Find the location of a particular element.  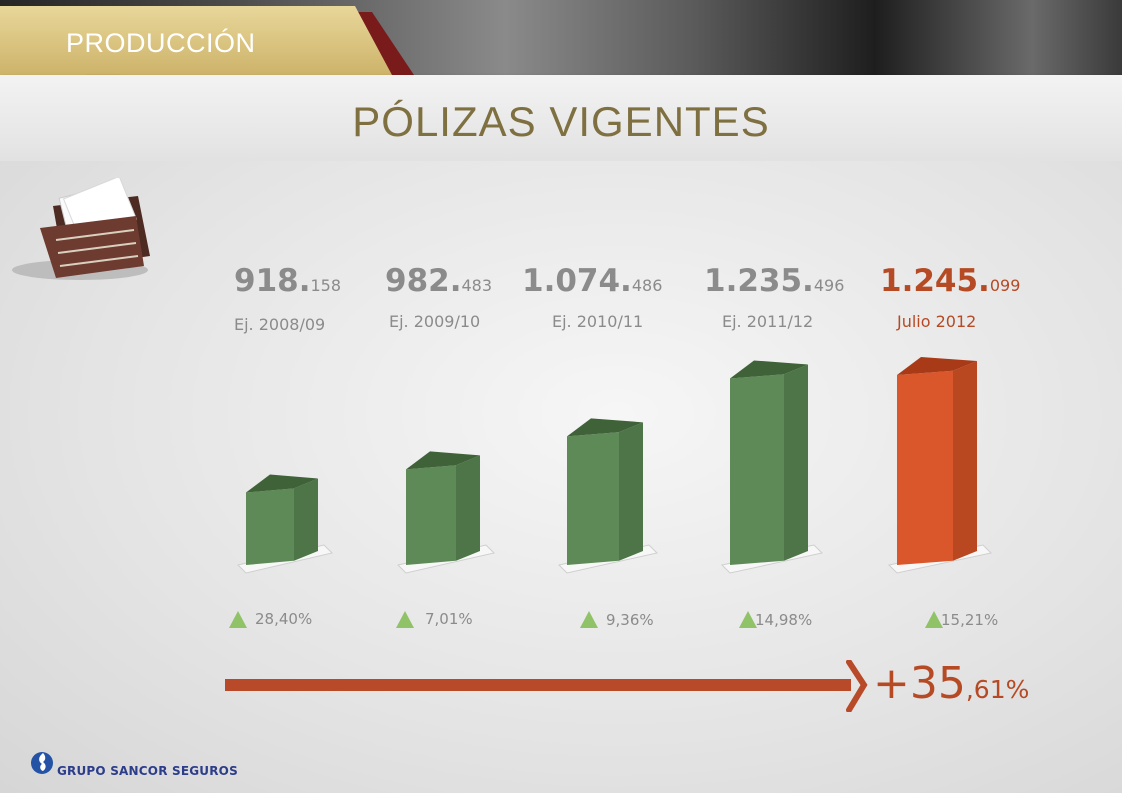

total-growth-arrow is located at coordinates (538, 685).